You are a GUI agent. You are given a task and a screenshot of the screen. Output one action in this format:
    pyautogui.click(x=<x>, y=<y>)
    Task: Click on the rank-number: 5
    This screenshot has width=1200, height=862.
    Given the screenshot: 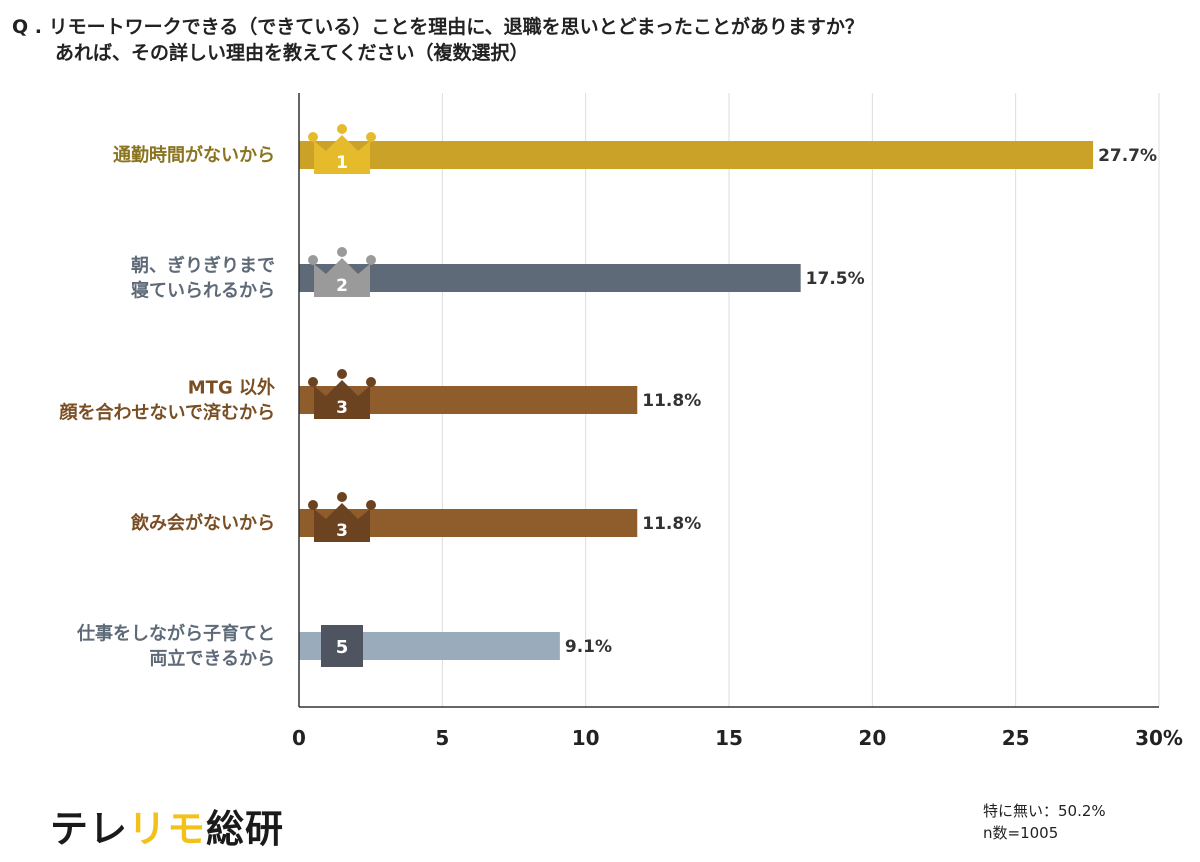 What is the action you would take?
    pyautogui.click(x=342, y=647)
    